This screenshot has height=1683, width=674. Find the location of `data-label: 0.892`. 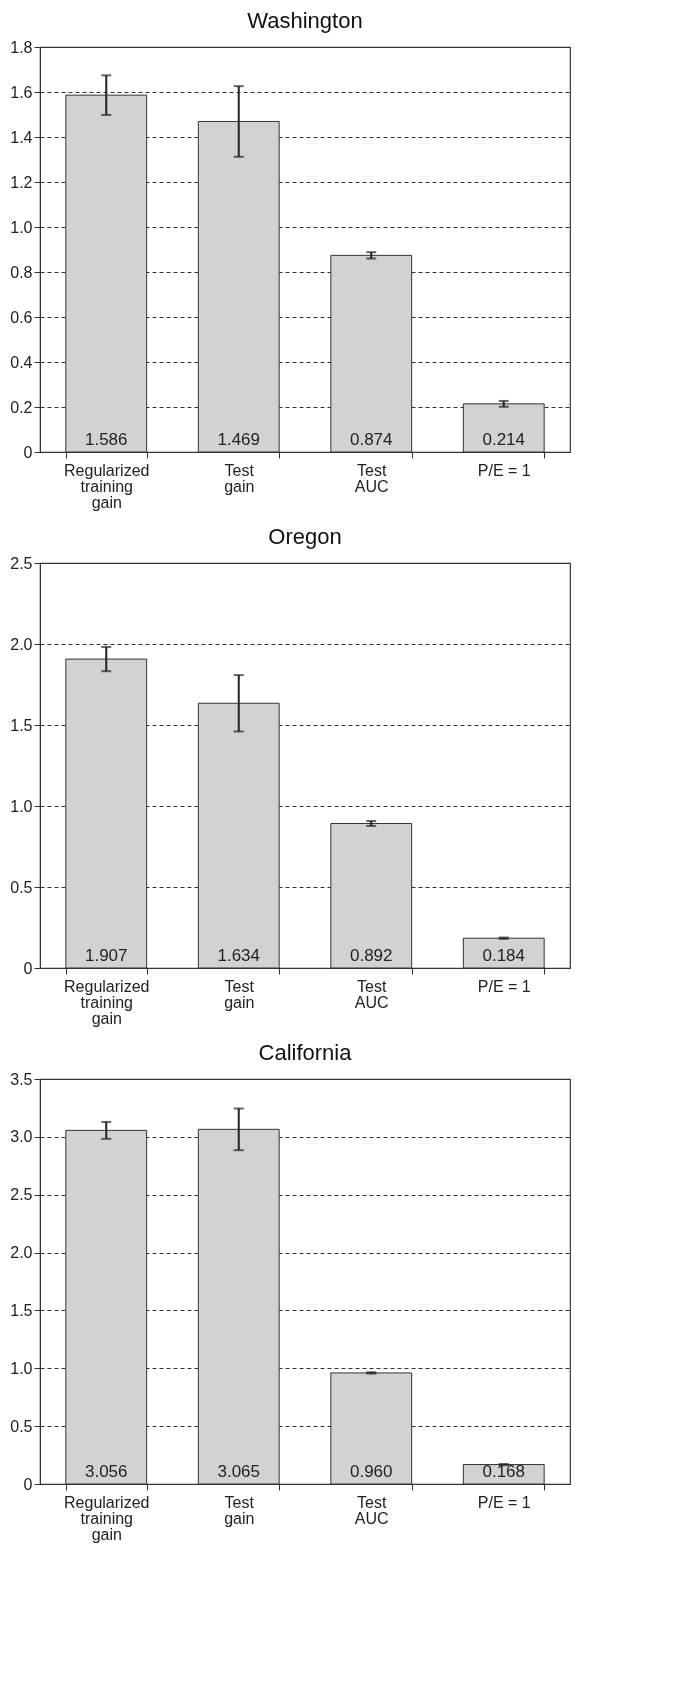

data-label: 0.892 is located at coordinates (371, 955).